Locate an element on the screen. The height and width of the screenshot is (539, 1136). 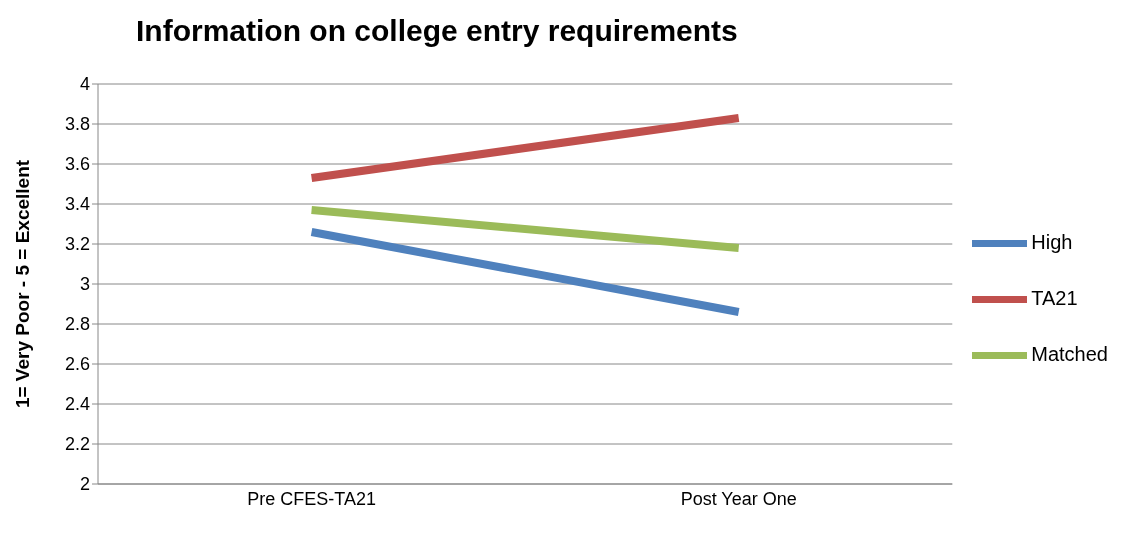
y-tick-label: 2 is located at coordinates (84, 484).